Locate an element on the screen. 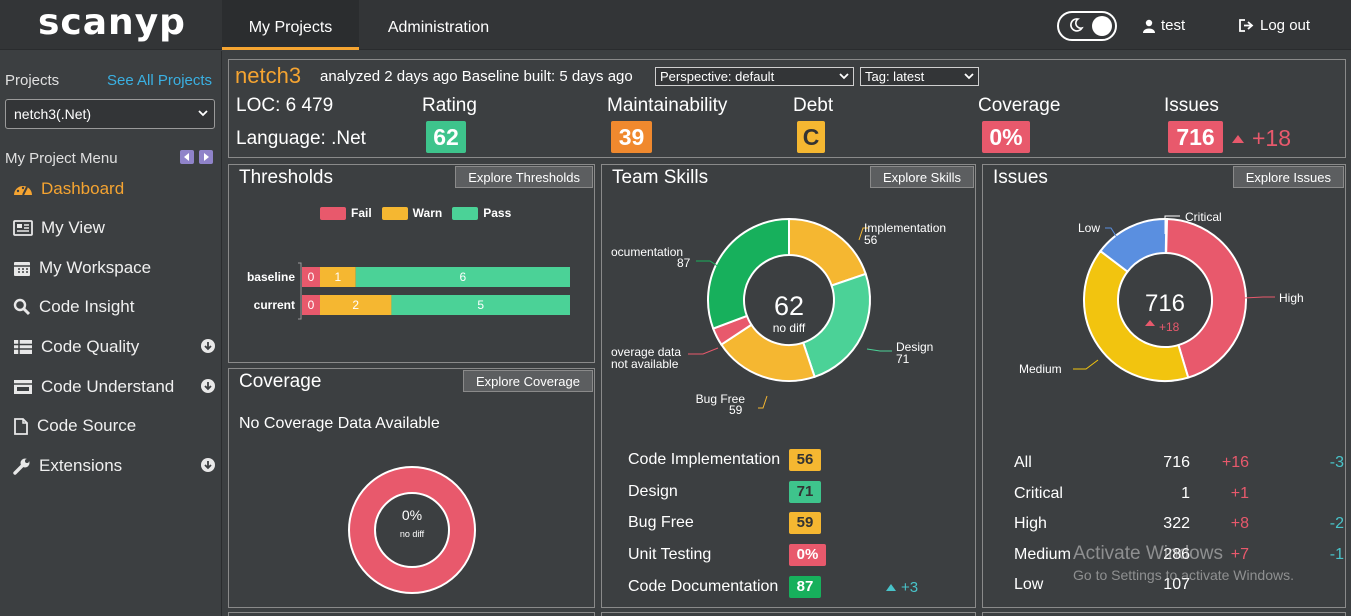 Image resolution: width=1351 pixels, height=616 pixels. skill-name: Code Implementation is located at coordinates (704, 459).